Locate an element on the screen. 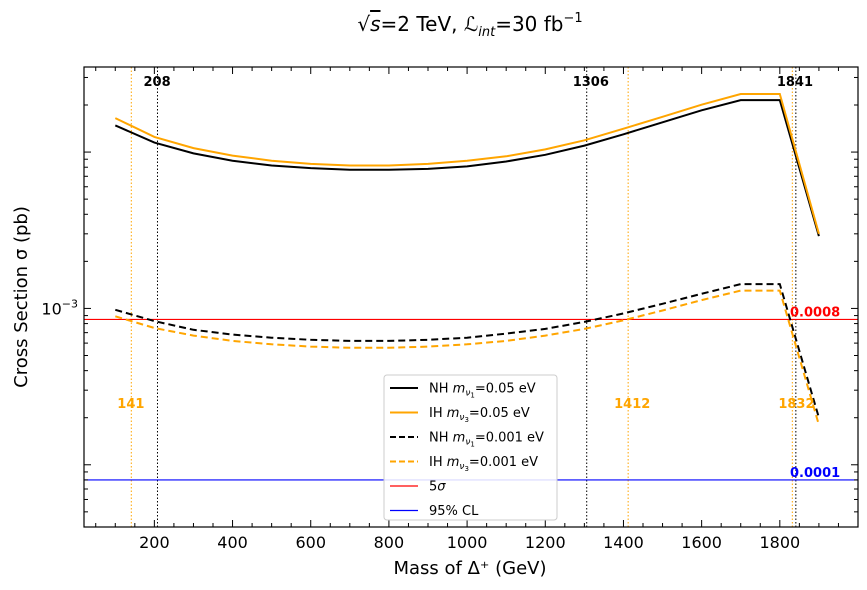 The height and width of the screenshot is (590, 867). title-L: ℒ is located at coordinates (471, 24).